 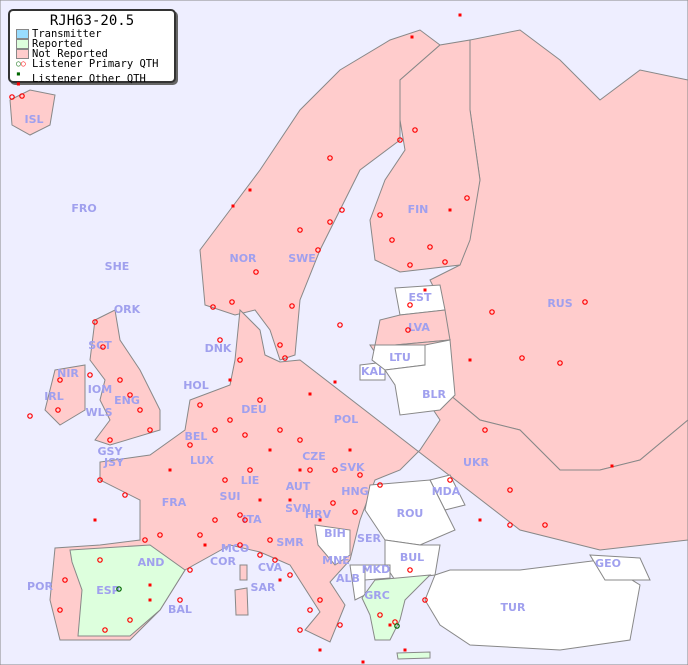 I want to click on country-label-fin: FIN, so click(x=418, y=209).